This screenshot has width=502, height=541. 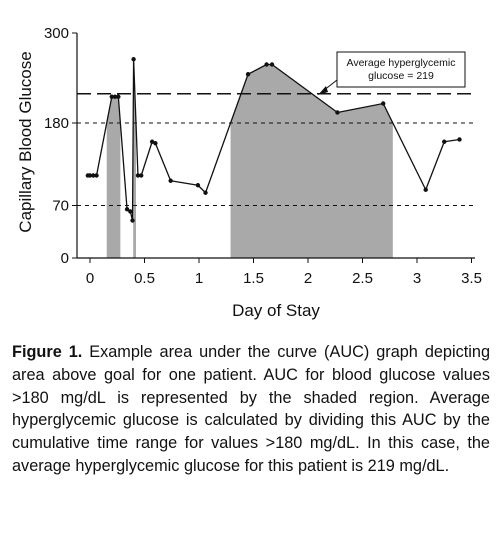 What do you see at coordinates (56, 123) in the screenshot?
I see `y-tick-label: 180` at bounding box center [56, 123].